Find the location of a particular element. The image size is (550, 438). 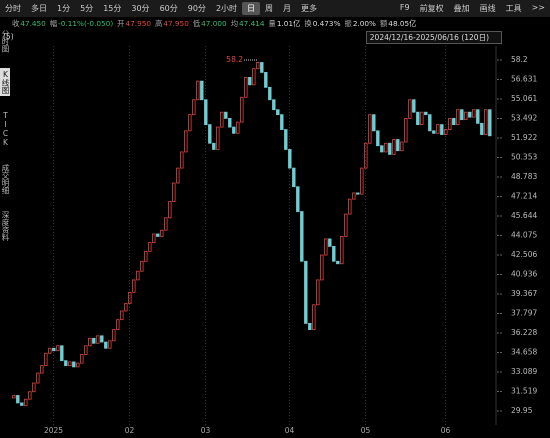

toolbar-button: 5分 is located at coordinates (87, 8).